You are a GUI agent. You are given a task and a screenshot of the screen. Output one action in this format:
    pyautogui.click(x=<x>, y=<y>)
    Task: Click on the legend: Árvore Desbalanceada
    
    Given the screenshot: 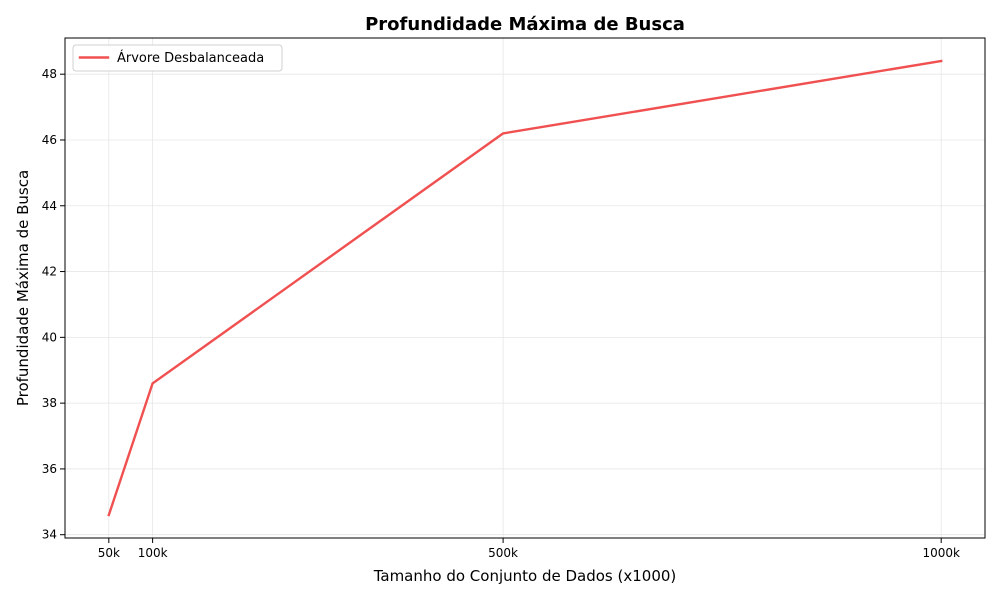 What is the action you would take?
    pyautogui.click(x=177, y=58)
    